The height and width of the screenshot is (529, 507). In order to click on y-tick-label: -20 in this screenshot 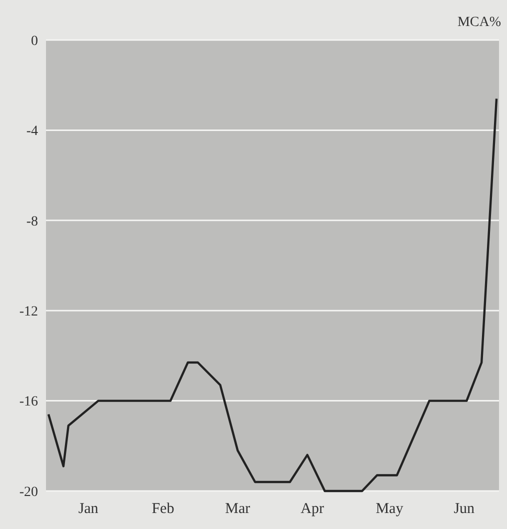, I will do `click(28, 492)`.